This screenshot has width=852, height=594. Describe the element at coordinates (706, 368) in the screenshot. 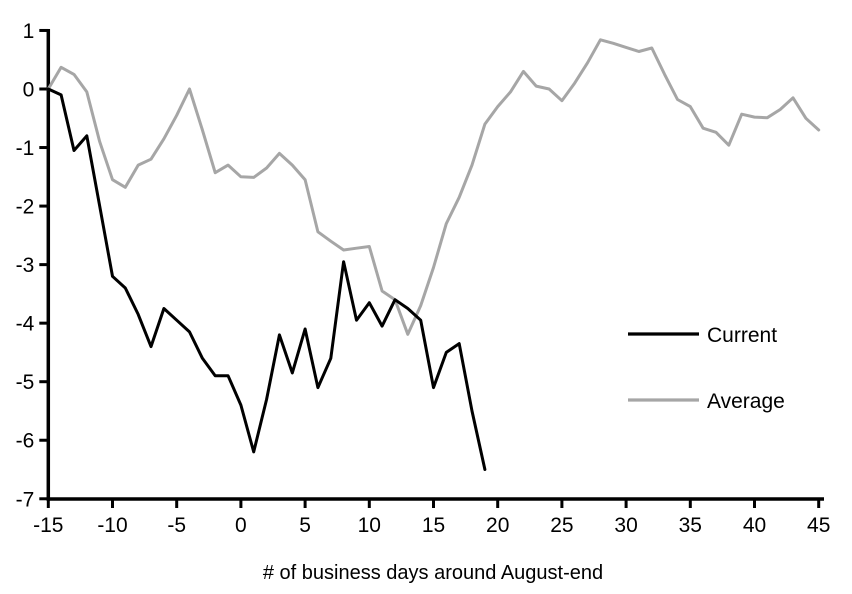

I see `legend: Current Average` at that location.